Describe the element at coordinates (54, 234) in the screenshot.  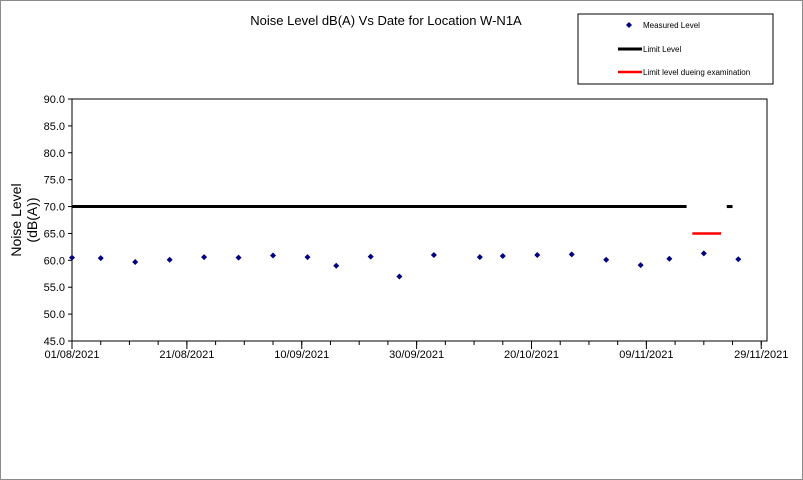
I see `y-tick-label: 65.0` at that location.